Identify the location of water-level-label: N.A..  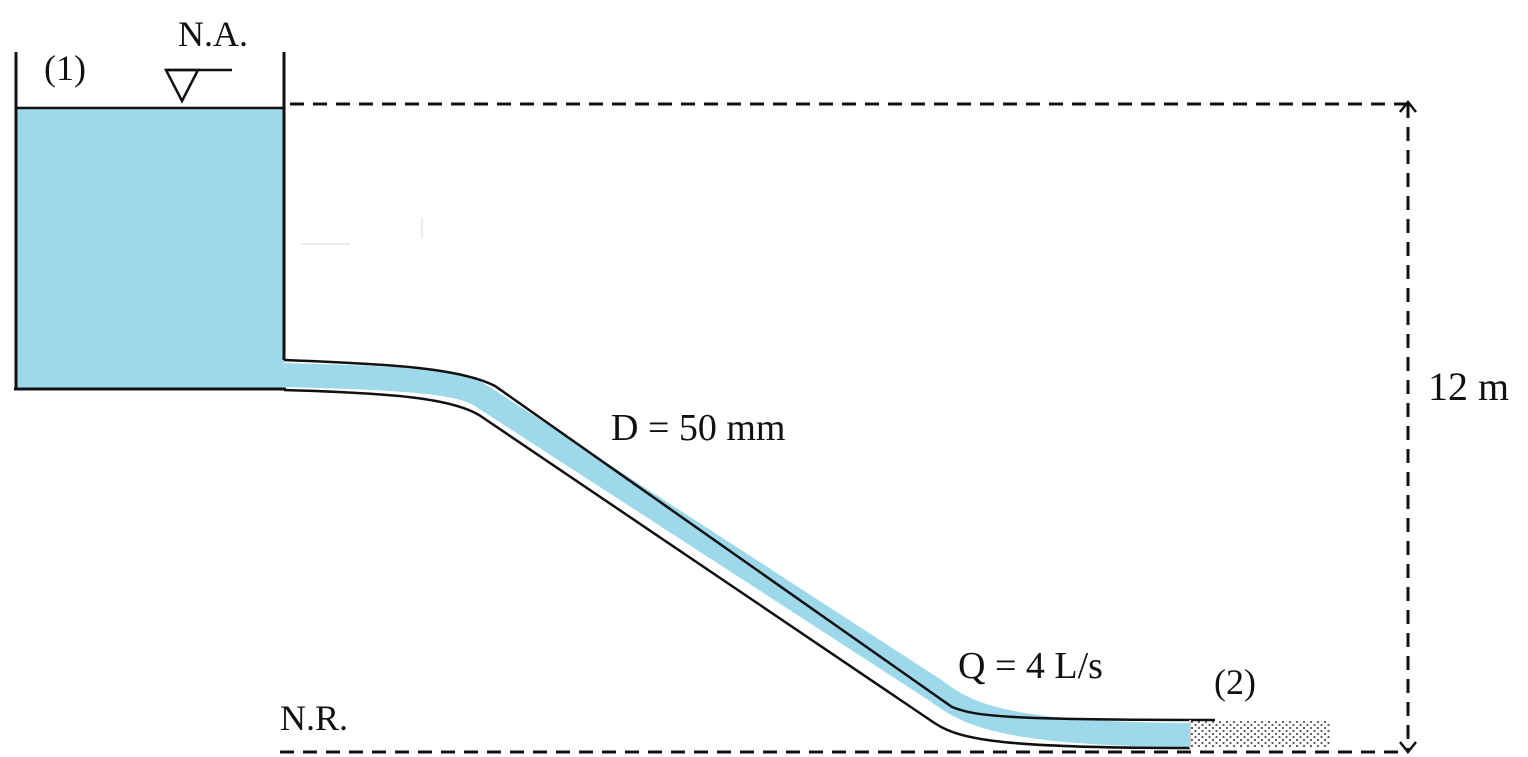
(213, 34).